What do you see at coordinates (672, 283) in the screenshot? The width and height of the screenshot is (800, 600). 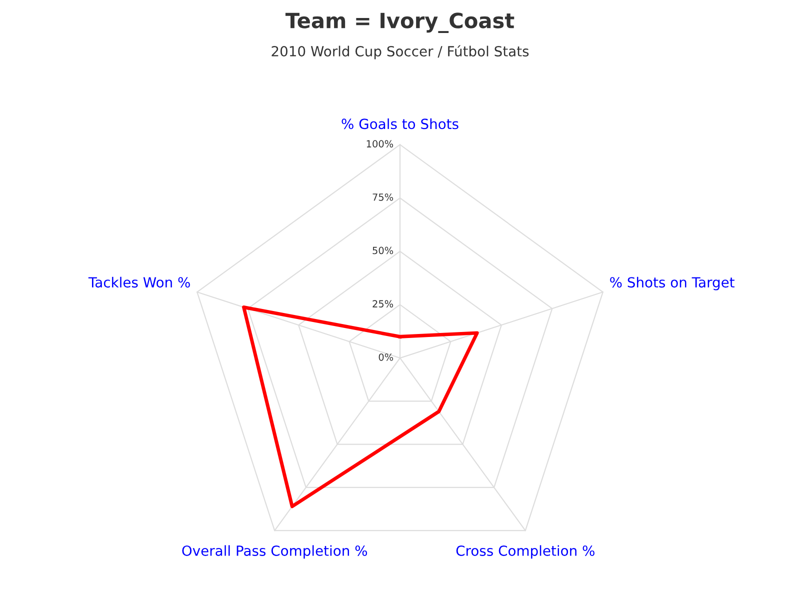 I see `spoke-label: % Shots on Target` at bounding box center [672, 283].